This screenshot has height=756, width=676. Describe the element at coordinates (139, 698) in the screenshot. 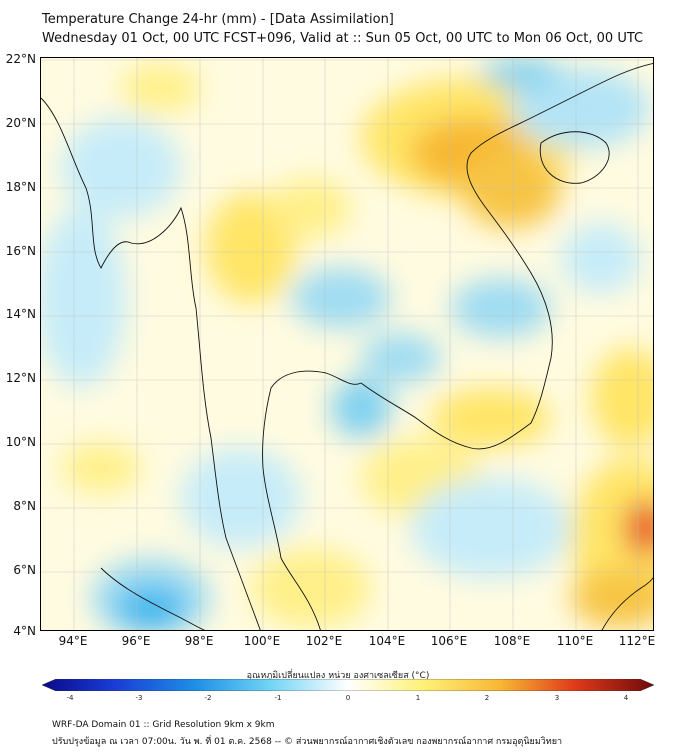

I see `colorbar-tick: -3` at that location.